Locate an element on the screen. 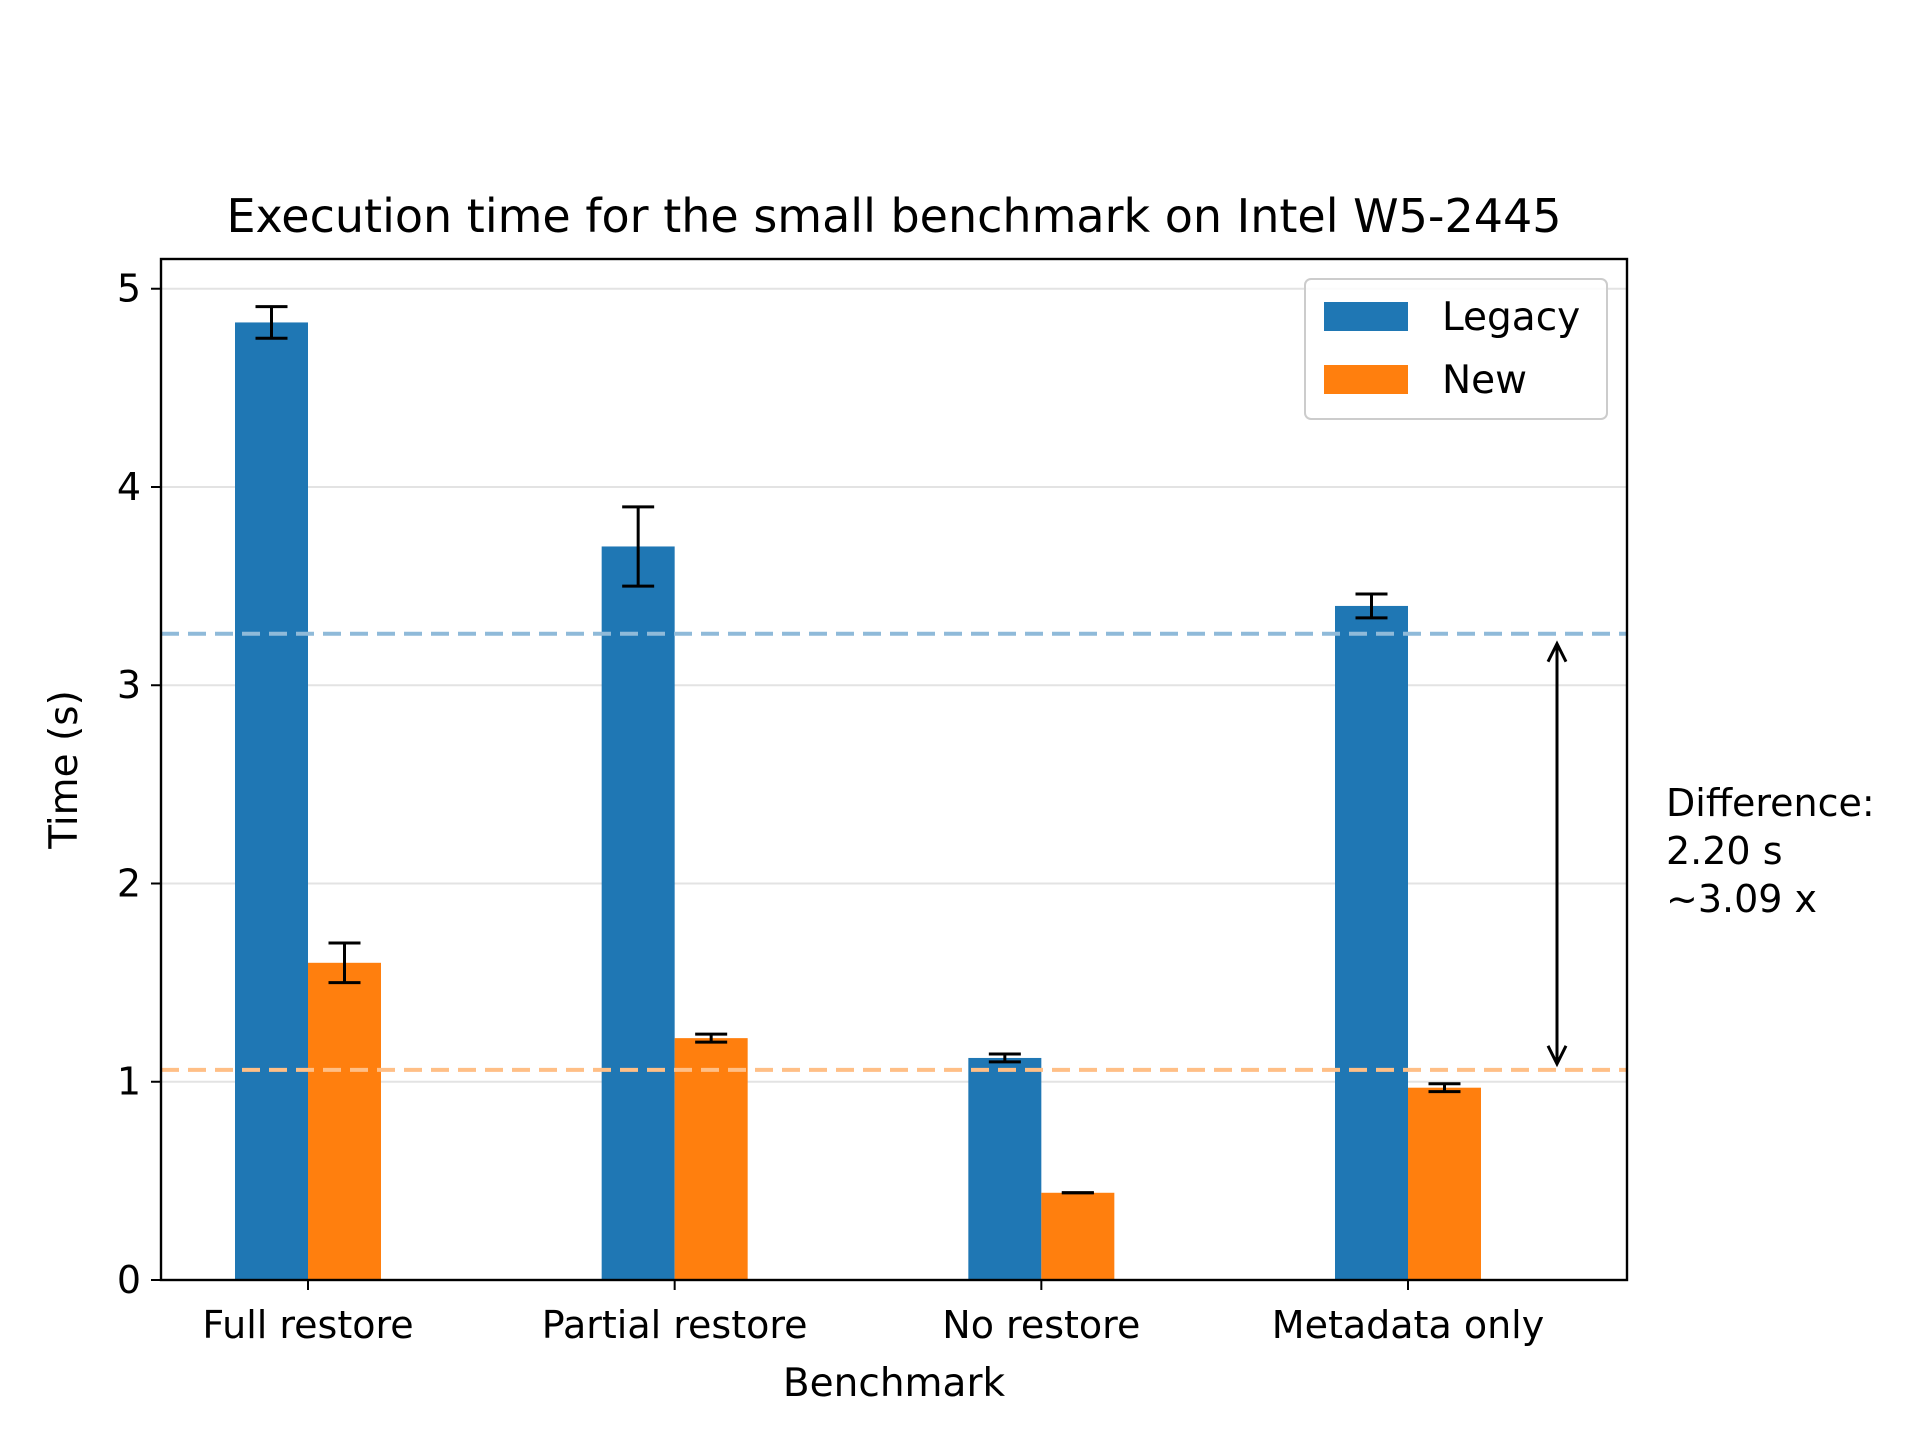 This screenshot has height=1445, width=1920. annotation-line: Difference: is located at coordinates (1770, 803).